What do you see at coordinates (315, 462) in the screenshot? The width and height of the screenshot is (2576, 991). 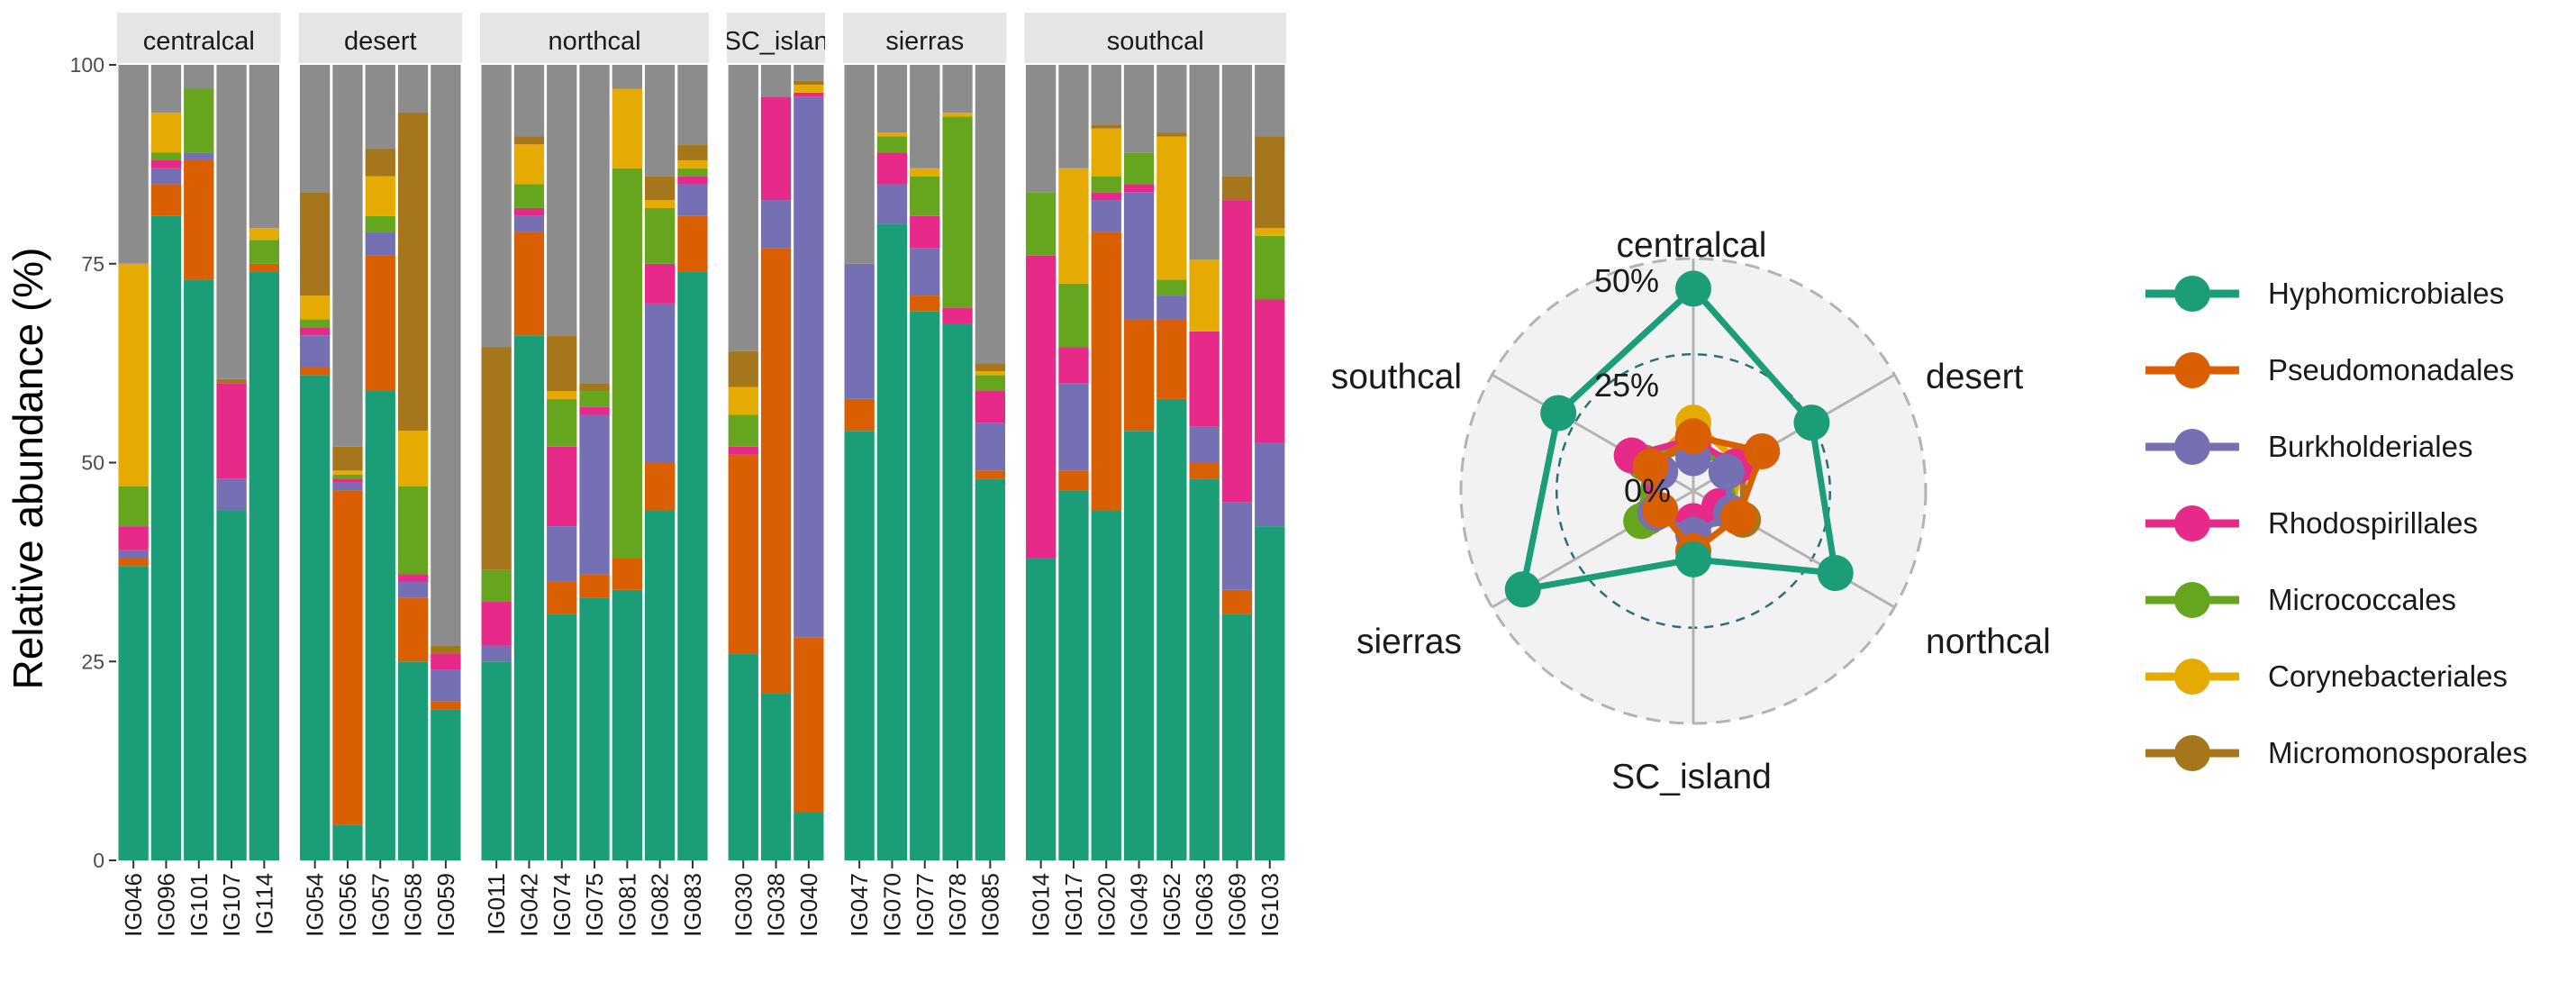 I see `bar-IG054` at bounding box center [315, 462].